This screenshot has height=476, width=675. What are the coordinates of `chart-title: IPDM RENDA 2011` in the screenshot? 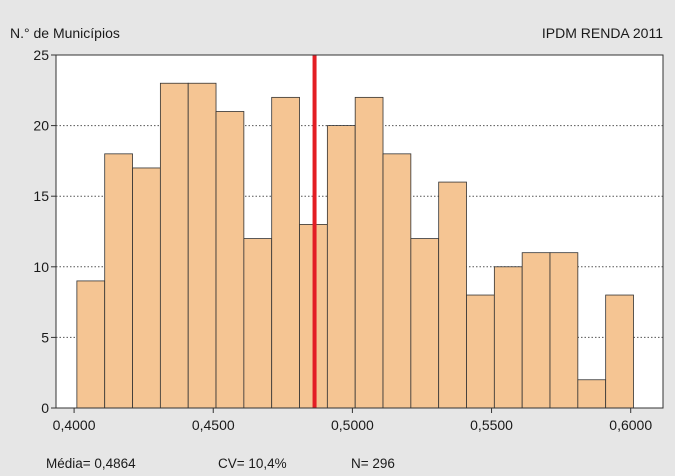 It's located at (602, 33).